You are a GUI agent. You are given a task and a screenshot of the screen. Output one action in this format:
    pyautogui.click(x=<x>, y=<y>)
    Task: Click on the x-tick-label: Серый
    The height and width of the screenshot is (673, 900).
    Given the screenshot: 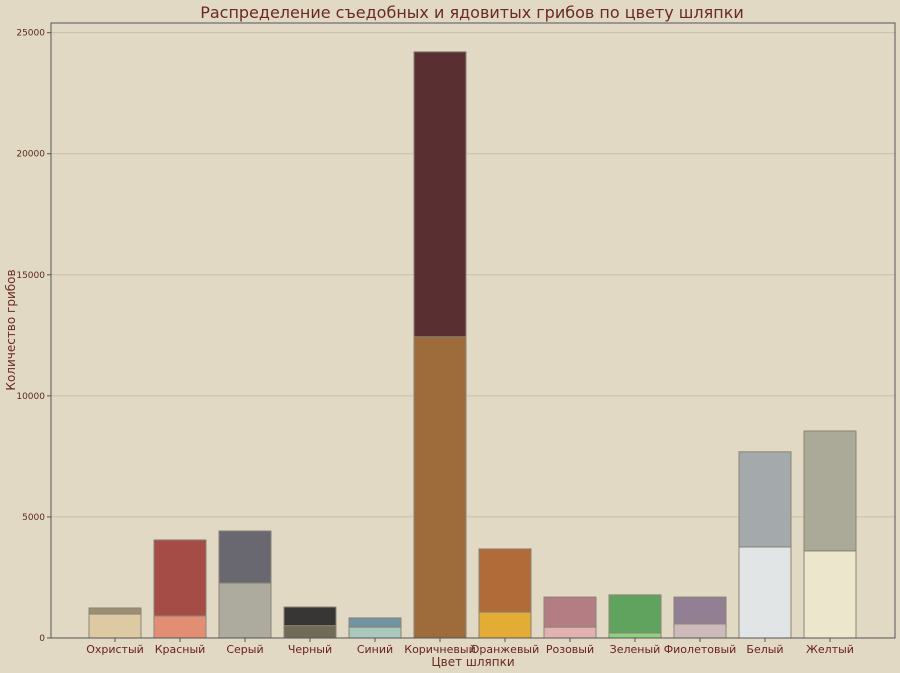 What is the action you would take?
    pyautogui.click(x=244, y=649)
    